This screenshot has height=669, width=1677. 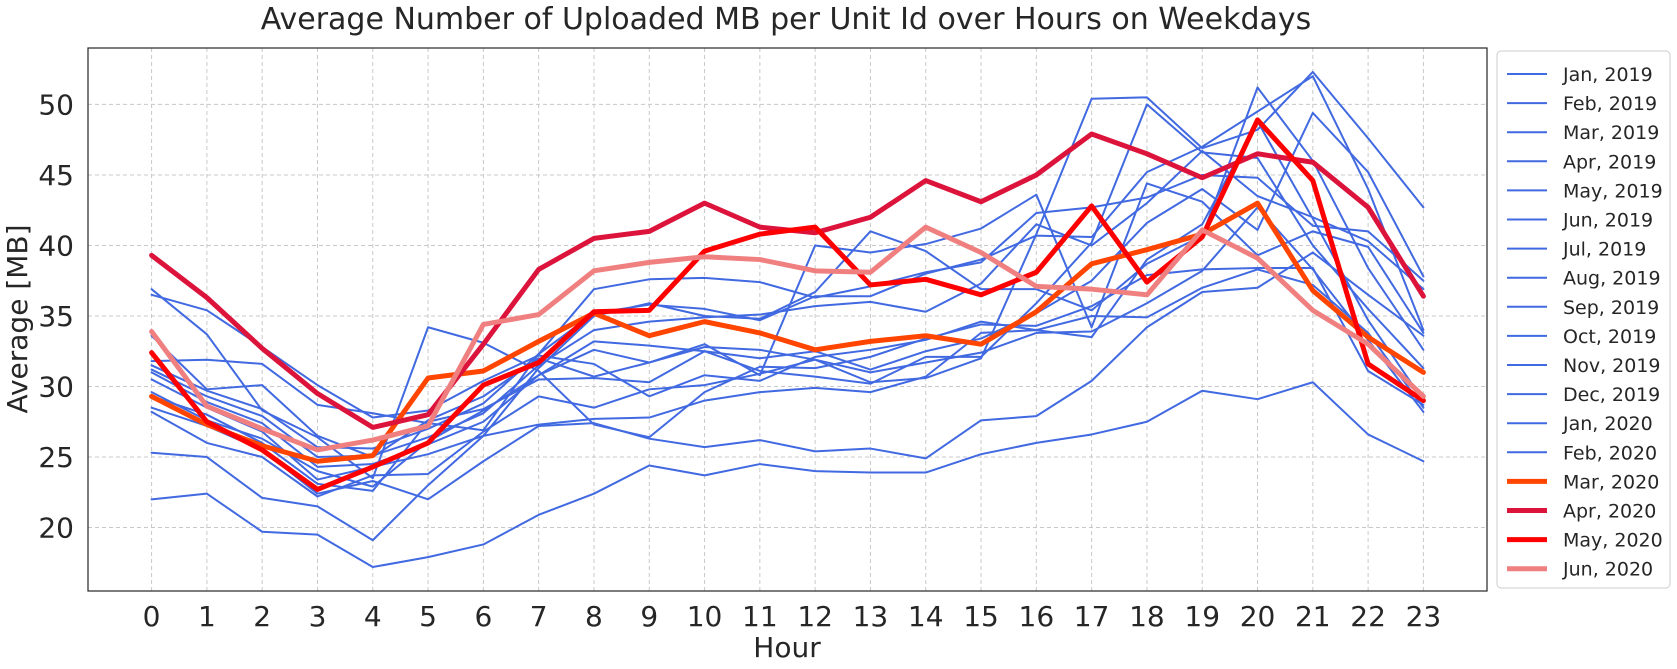 What do you see at coordinates (56, 104) in the screenshot?
I see `y-tick-label: 50` at bounding box center [56, 104].